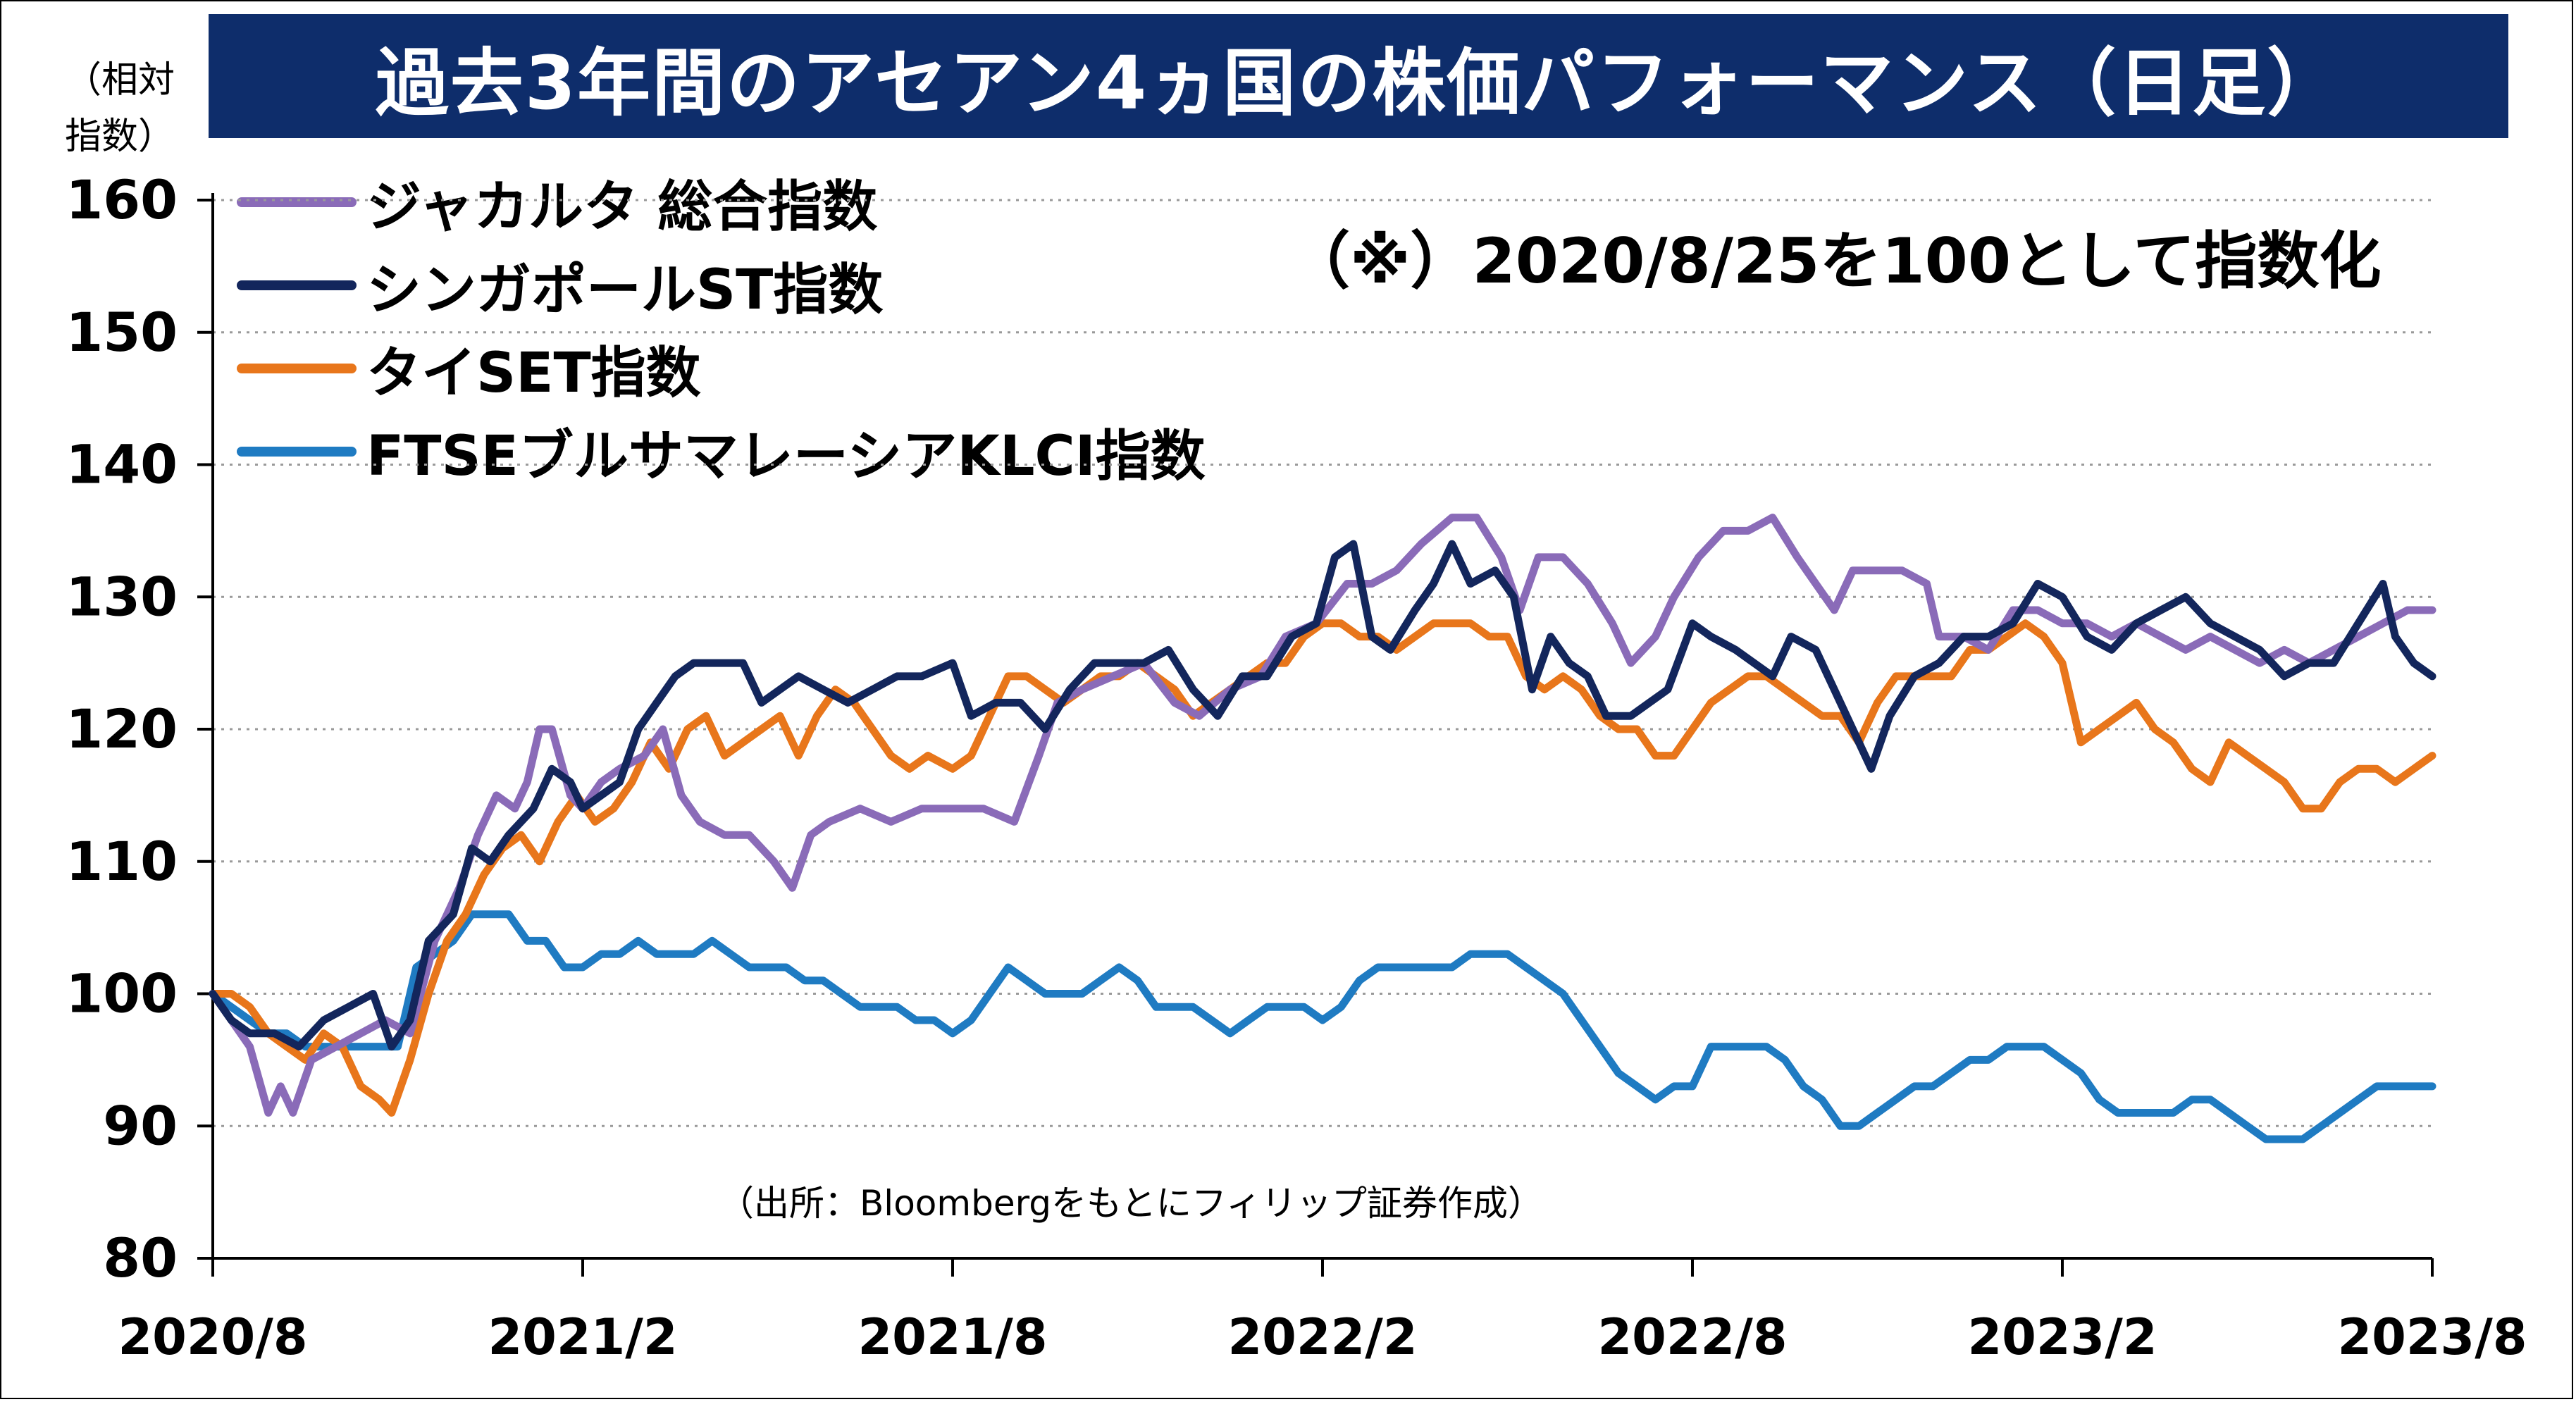  I want to click on legend-label: FTSEブルサマレーシアKLCI指数, so click(786, 456).